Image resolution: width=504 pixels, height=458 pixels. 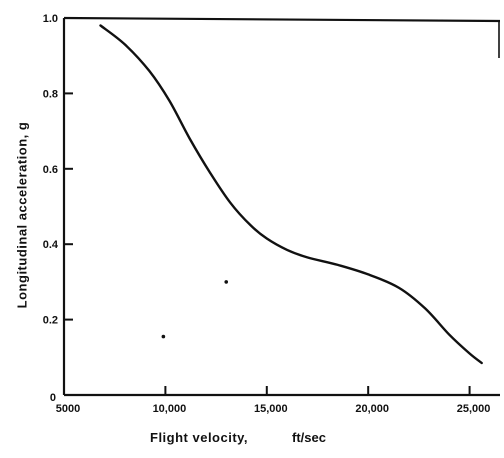 What do you see at coordinates (199, 437) in the screenshot?
I see `x-axis-label: Flight velocity,` at bounding box center [199, 437].